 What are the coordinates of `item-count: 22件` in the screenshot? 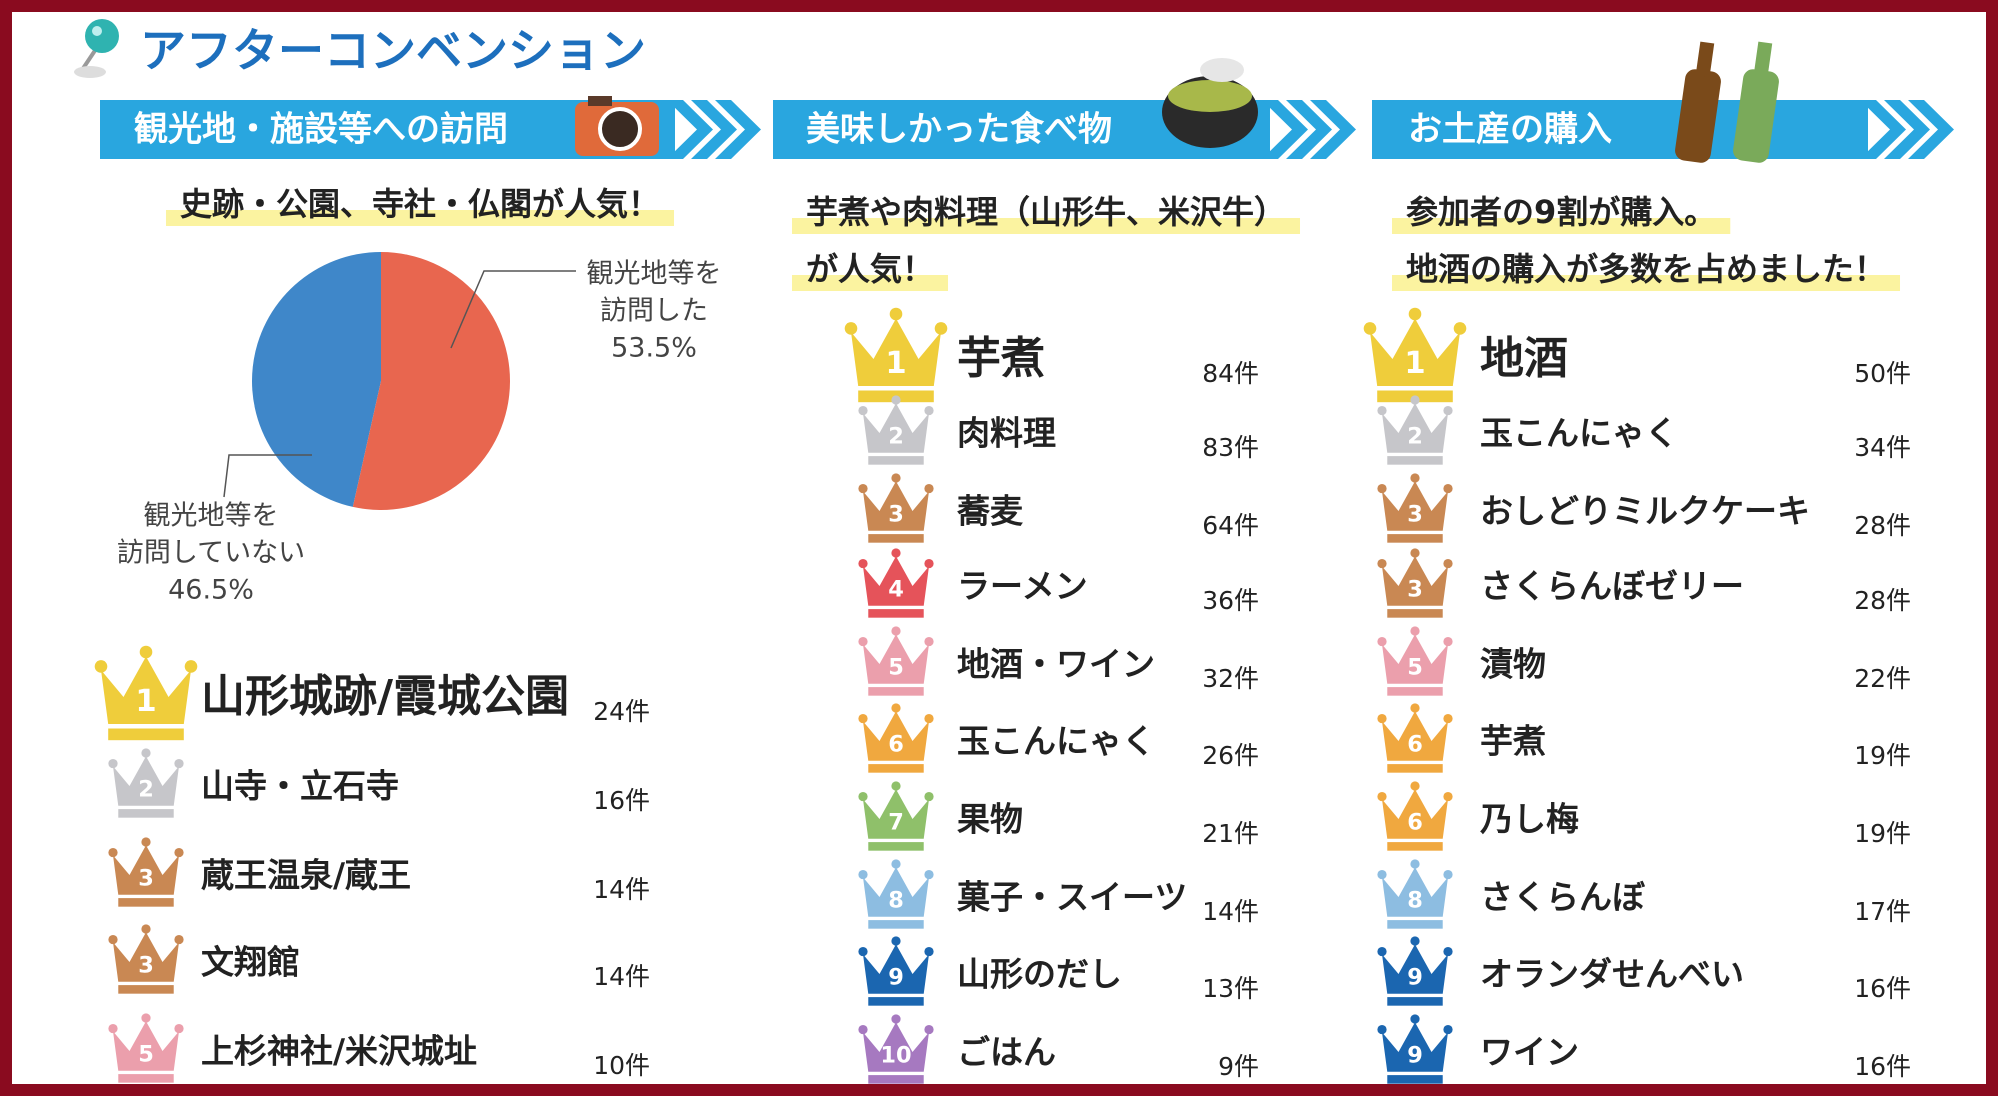 It's located at (1882, 678).